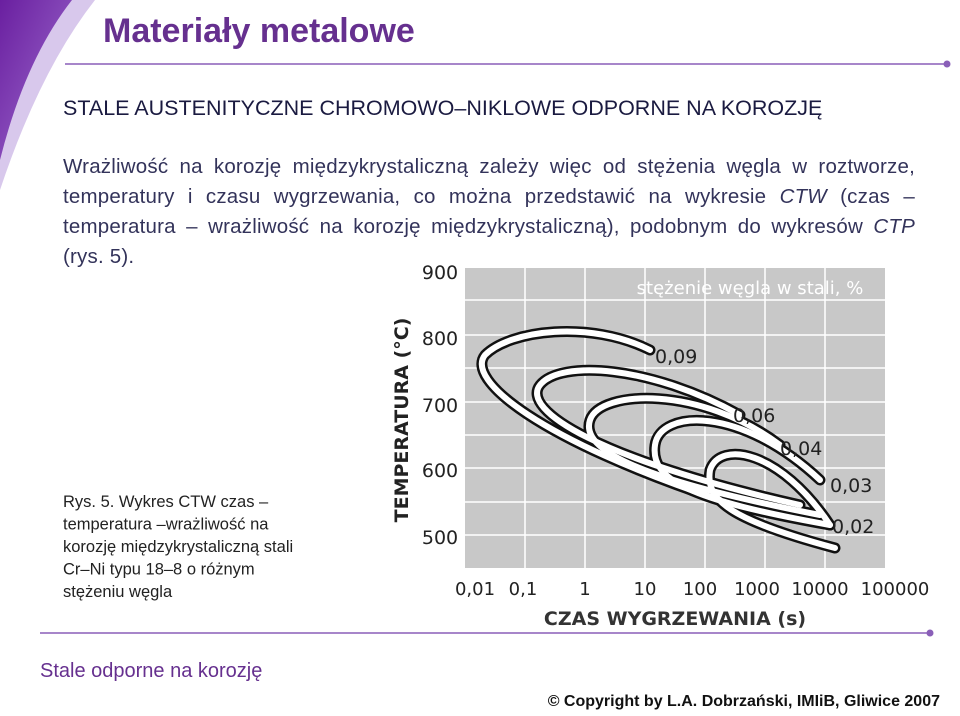  Describe the element at coordinates (99, 256) in the screenshot. I see `paragraph-text: (rys. 5).` at that location.